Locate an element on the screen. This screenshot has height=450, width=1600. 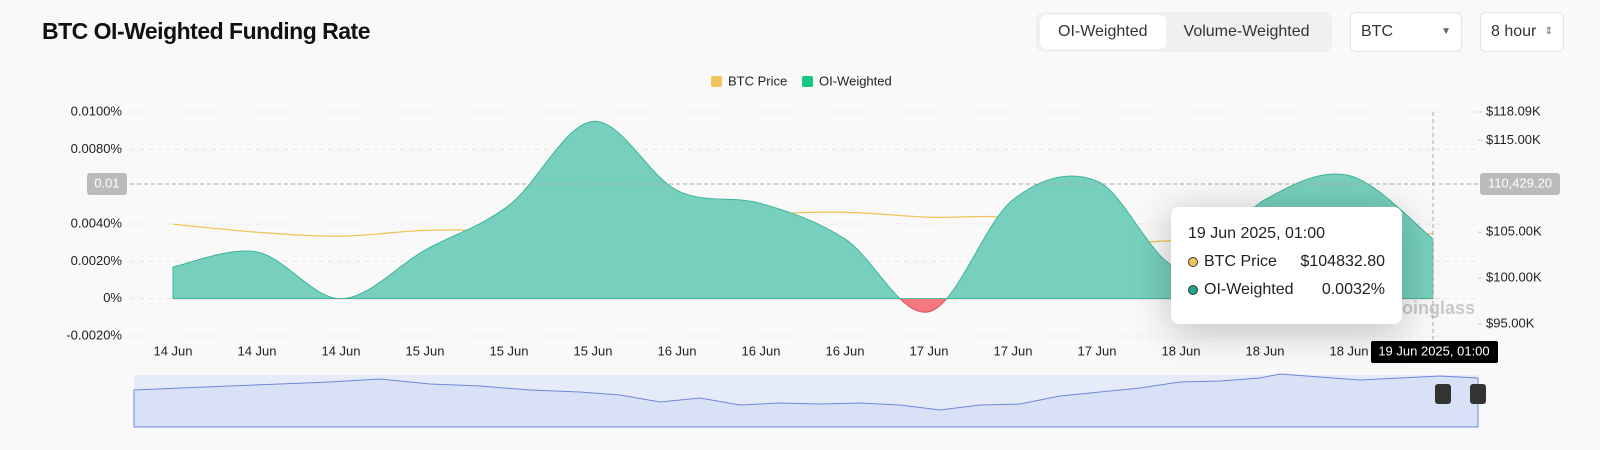
tooltip-value: $104832.80 is located at coordinates (1342, 261).